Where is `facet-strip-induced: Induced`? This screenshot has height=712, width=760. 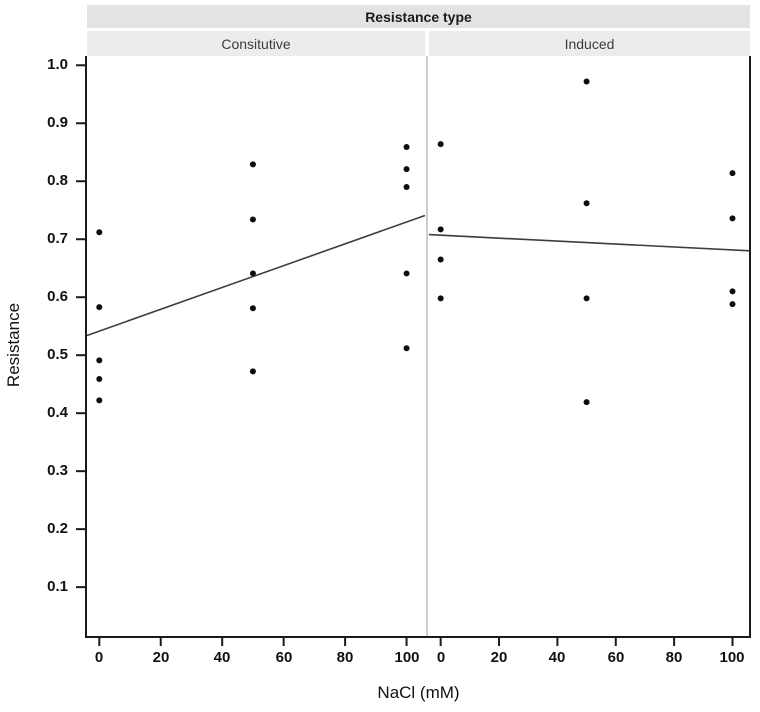
facet-strip-induced: Induced is located at coordinates (589, 43).